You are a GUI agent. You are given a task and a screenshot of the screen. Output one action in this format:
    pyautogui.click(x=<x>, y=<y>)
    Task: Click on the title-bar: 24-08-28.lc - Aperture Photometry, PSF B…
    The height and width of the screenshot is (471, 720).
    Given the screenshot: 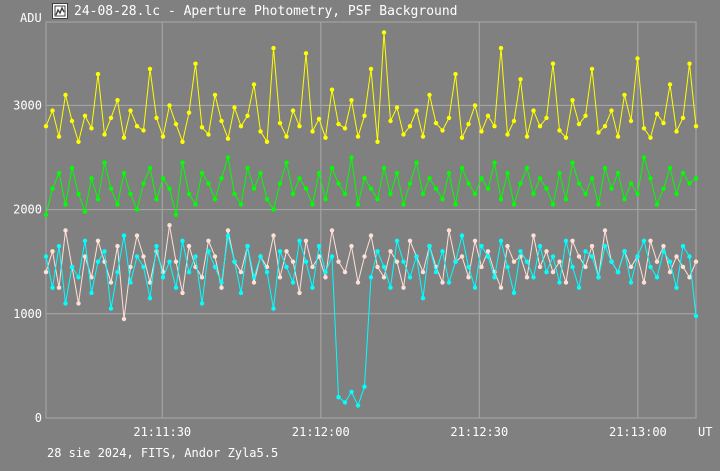 What is the action you would take?
    pyautogui.click(x=360, y=12)
    